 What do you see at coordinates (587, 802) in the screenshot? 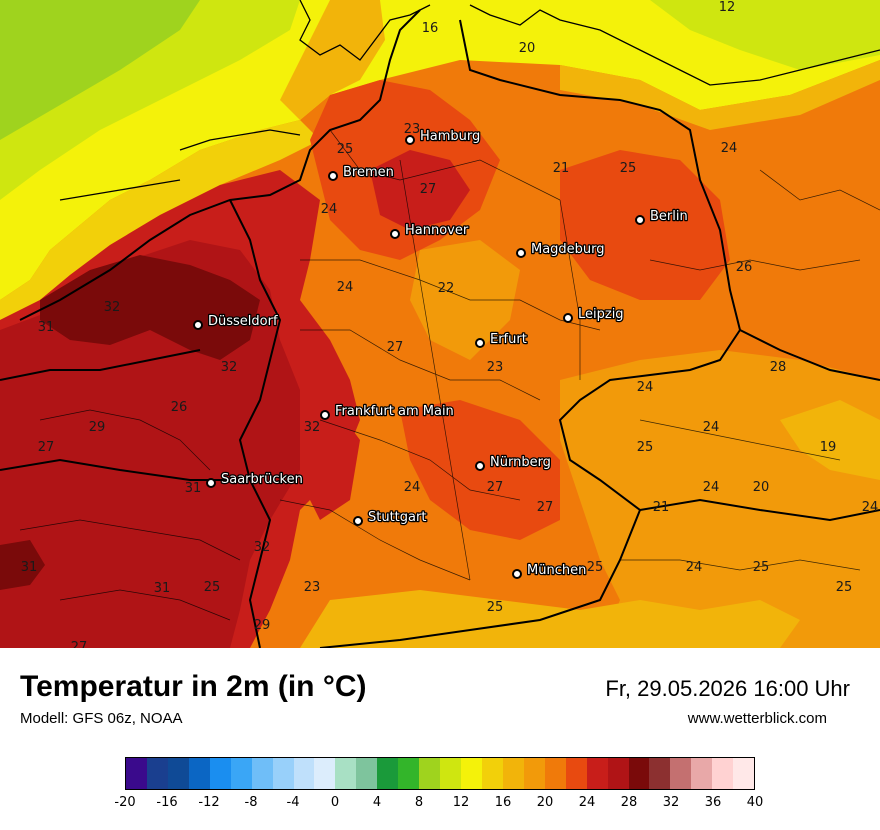
I see `color-scale-tick-label: 24` at bounding box center [587, 802].